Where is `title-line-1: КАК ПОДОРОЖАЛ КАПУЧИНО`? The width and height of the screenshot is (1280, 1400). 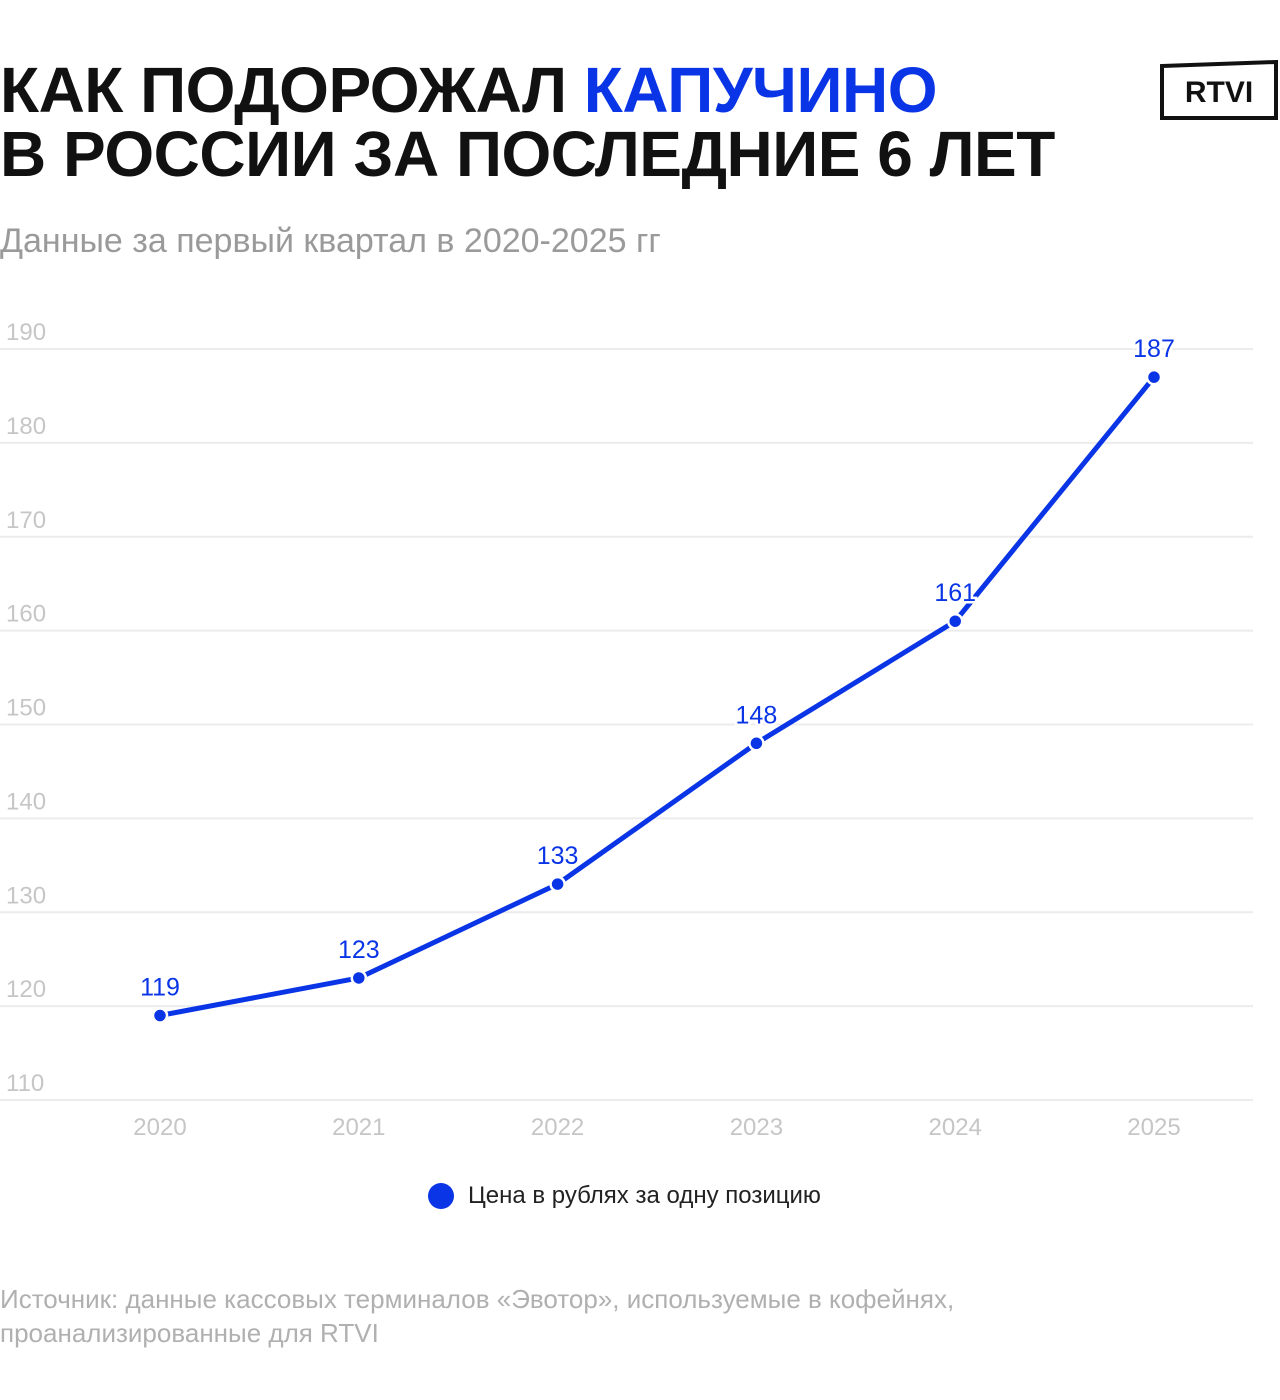
title-line-1: КАК ПОДОРОЖАЛ КАПУЧИНО is located at coordinates (527, 90).